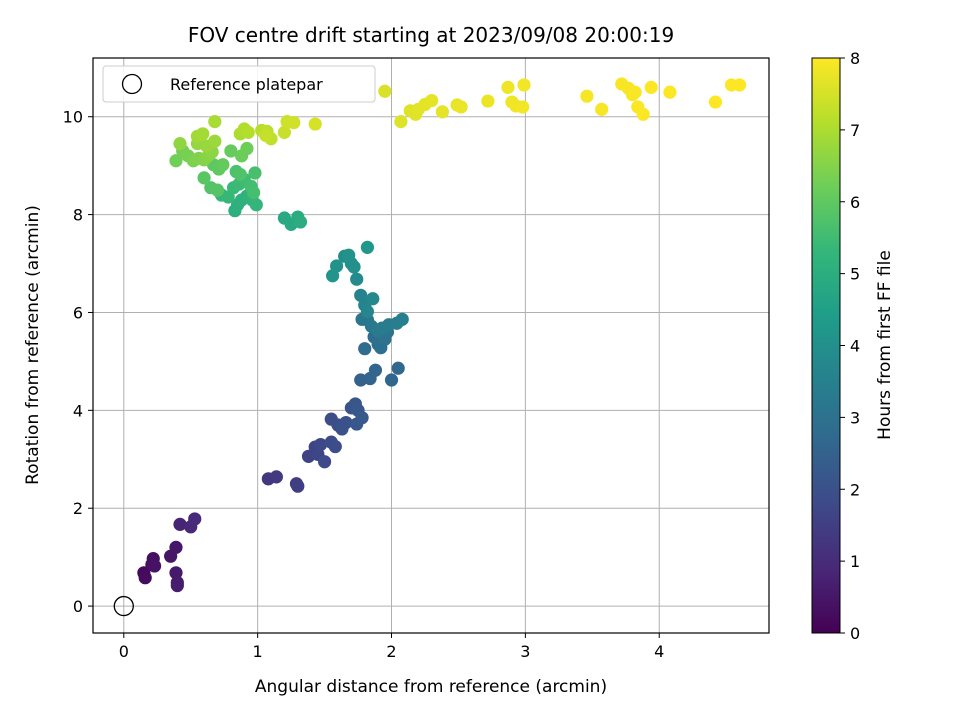 Image resolution: width=960 pixels, height=720 pixels. What do you see at coordinates (78, 215) in the screenshot?
I see `y-tick-label: 8` at bounding box center [78, 215].